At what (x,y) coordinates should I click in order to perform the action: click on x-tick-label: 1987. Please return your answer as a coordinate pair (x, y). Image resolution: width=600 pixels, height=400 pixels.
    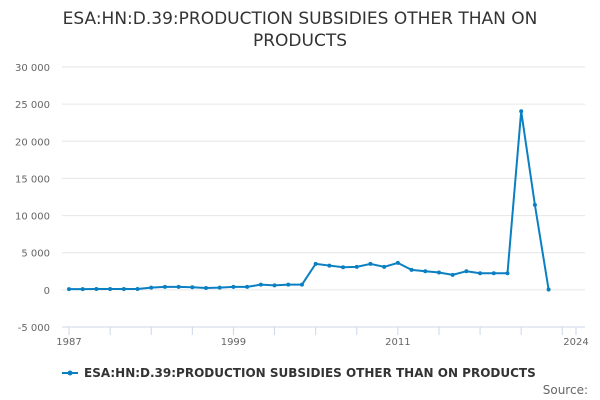
    Looking at the image, I should click on (68, 342).